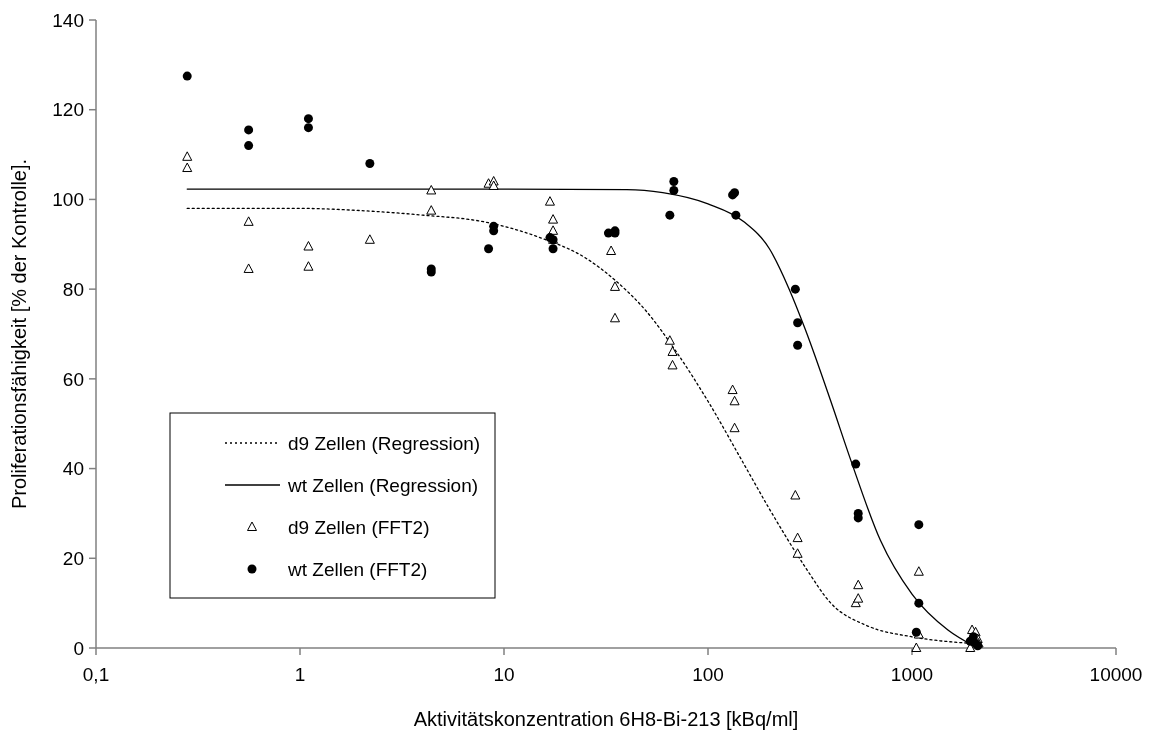  I want to click on y-tick-label: 100, so click(68, 200).